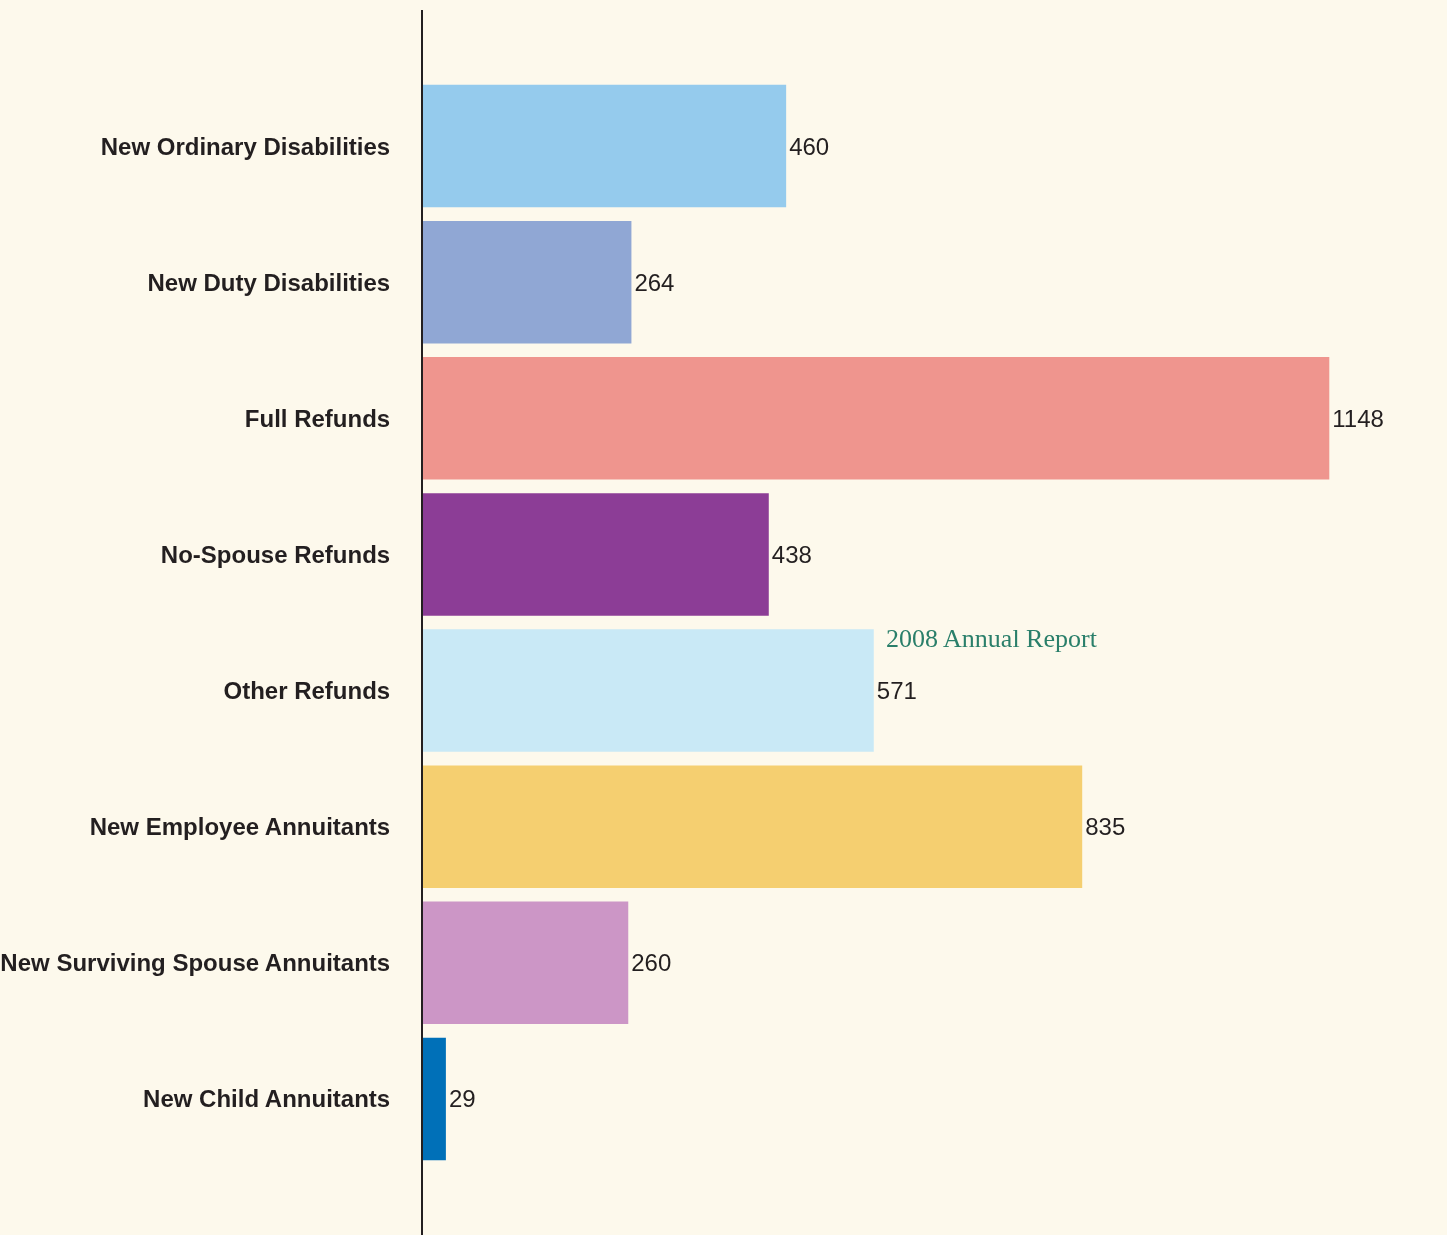 The height and width of the screenshot is (1235, 1447). What do you see at coordinates (195, 963) in the screenshot?
I see `y-tick-label: New Surviving Spouse Annuitants` at bounding box center [195, 963].